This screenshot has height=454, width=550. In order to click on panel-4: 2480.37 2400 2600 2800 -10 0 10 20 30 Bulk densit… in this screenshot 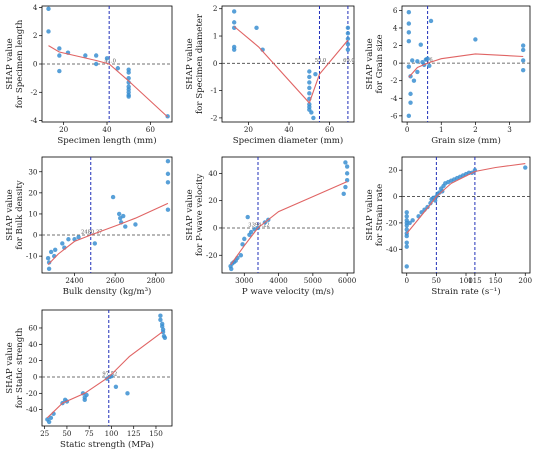, I will do `click(89, 226)`.